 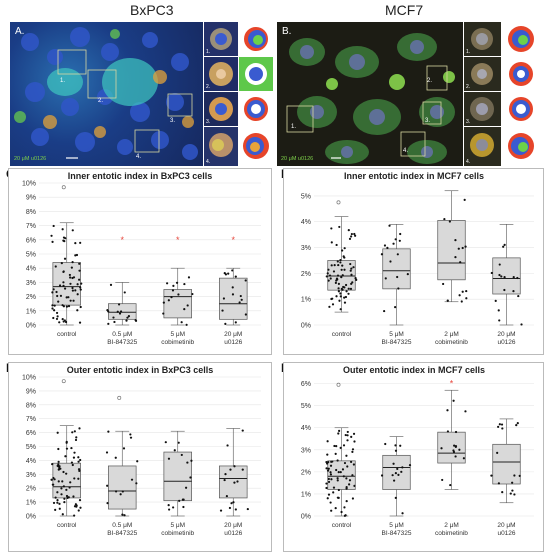 What do you see at coordinates (221, 39) in the screenshot?
I see `inset-a-1: 1.` at bounding box center [221, 39].